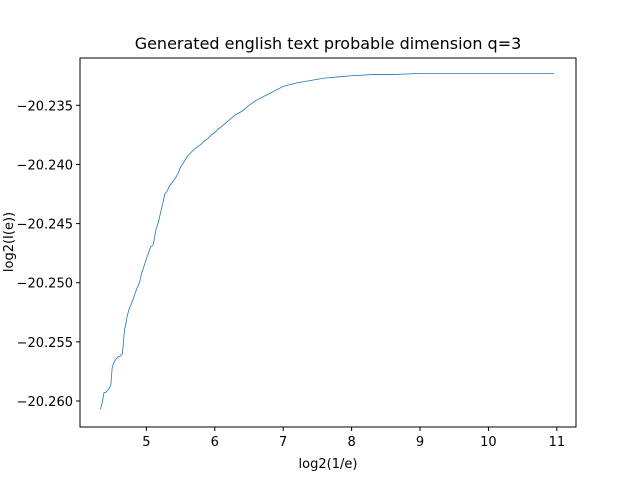 This screenshot has height=480, width=640. Describe the element at coordinates (45, 225) in the screenshot. I see `y-tick-label: −20.245` at that location.